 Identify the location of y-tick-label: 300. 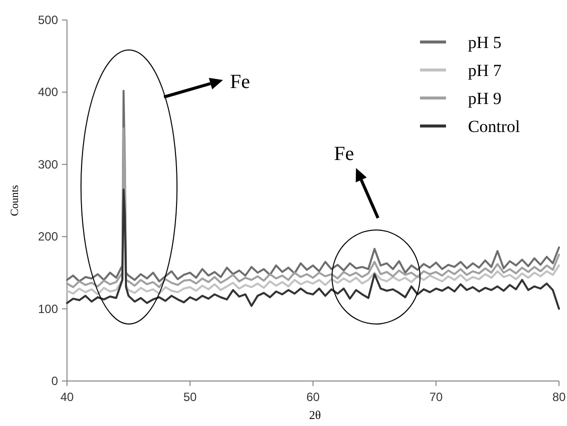
(48, 164).